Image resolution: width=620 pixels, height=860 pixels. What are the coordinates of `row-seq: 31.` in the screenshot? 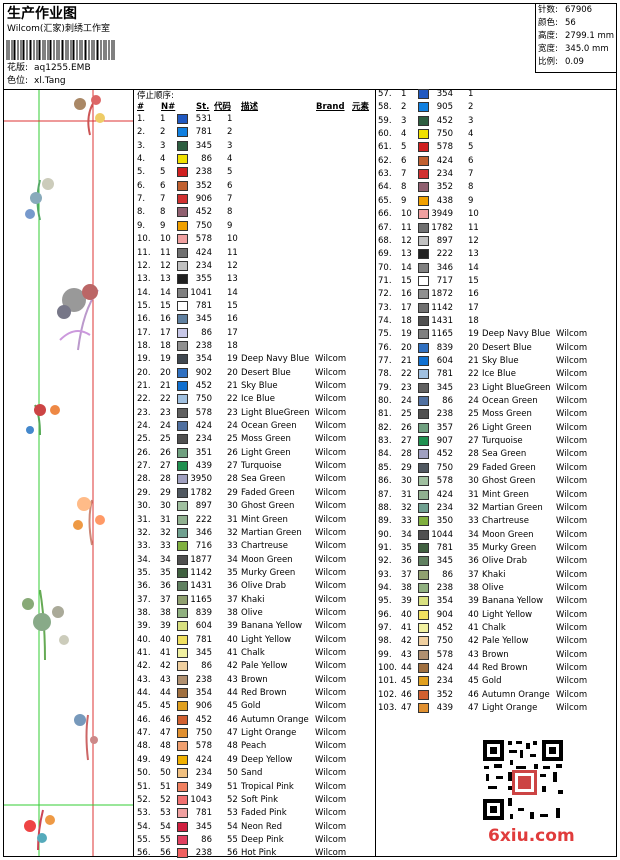 It's located at (144, 519).